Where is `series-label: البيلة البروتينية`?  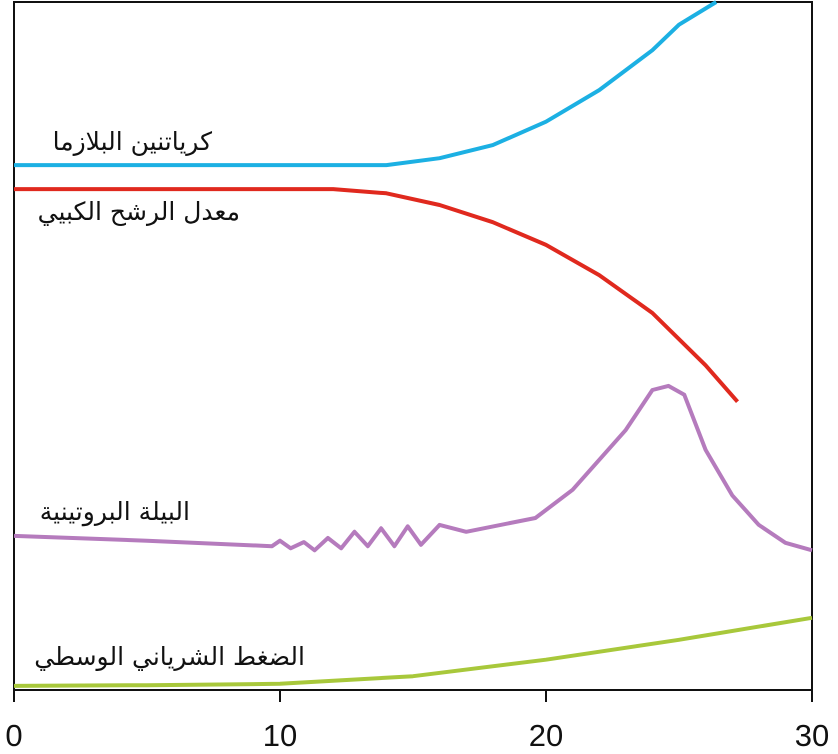
series-label: البيلة البروتينية is located at coordinates (115, 512).